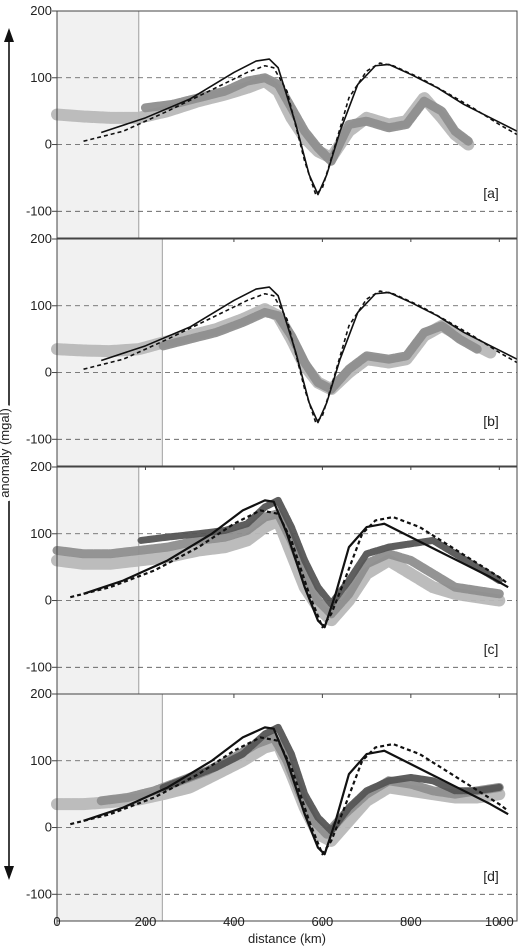  What do you see at coordinates (283, 921) in the screenshot?
I see `x-tick-labels: 0 200 400 600 800 1000` at bounding box center [283, 921].